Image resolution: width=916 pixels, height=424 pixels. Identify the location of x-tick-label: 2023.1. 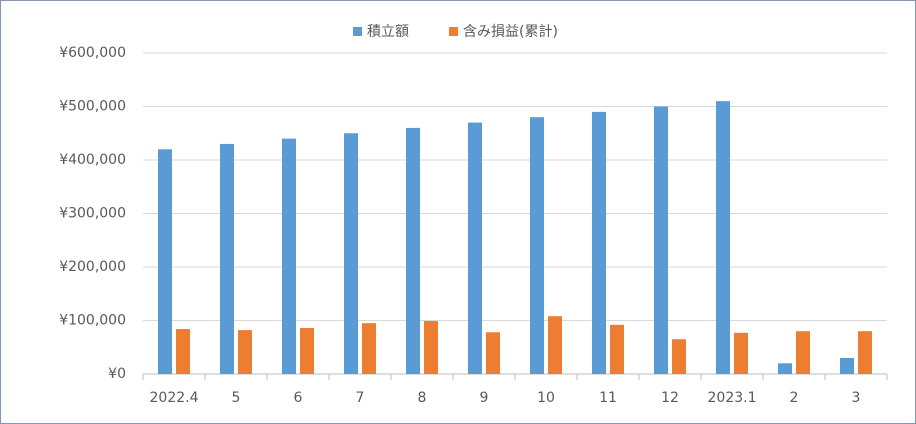
(732, 398).